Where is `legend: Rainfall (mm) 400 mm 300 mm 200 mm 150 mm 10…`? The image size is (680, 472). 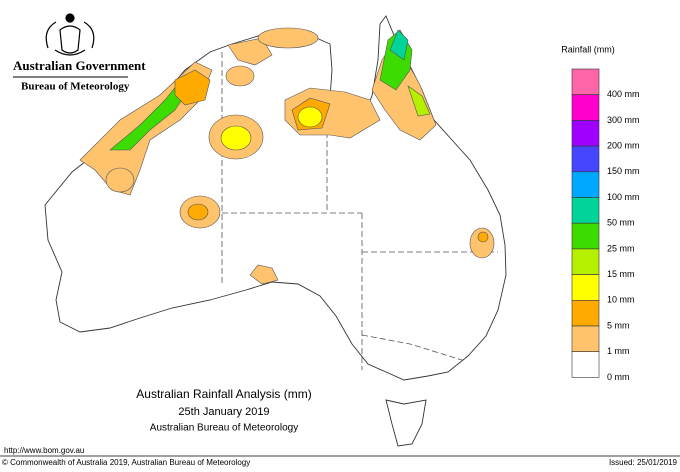
legend: Rainfall (mm) 400 mm 300 mm 200 mm 150 mm 10… is located at coordinates (600, 212).